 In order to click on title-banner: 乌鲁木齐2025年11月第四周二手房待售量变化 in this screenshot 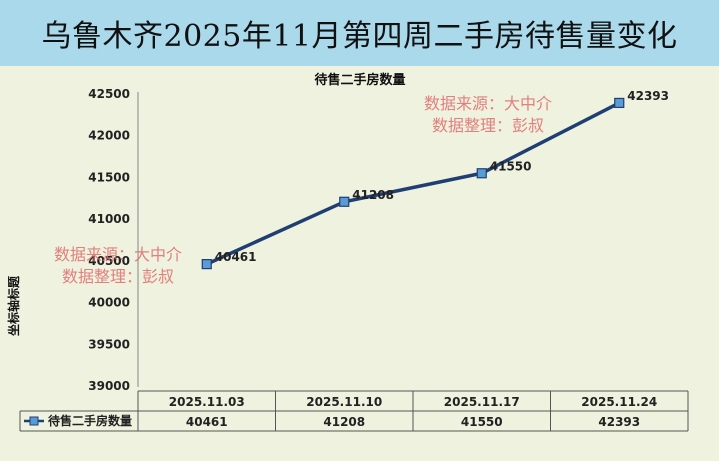, I will do `click(359, 33)`.